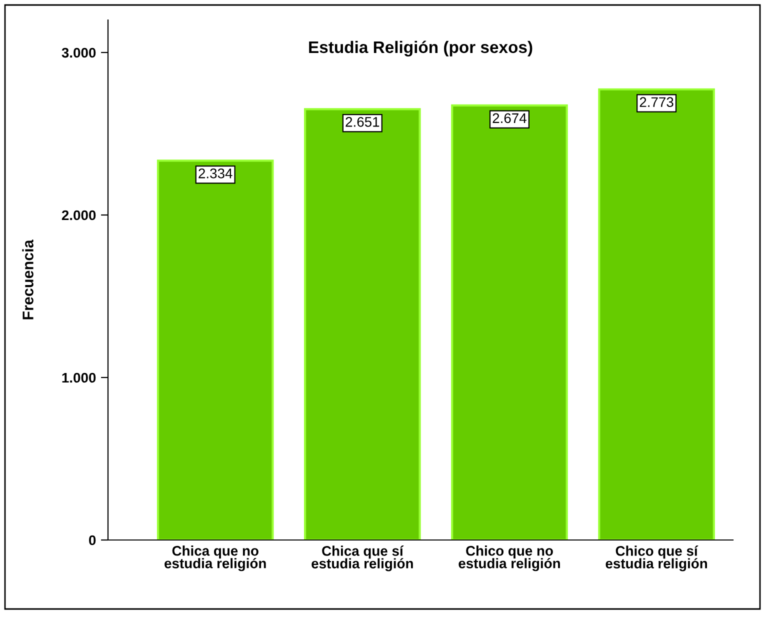 This screenshot has height=619, width=766. Describe the element at coordinates (79, 53) in the screenshot. I see `y-tick-label: 3.000` at that location.